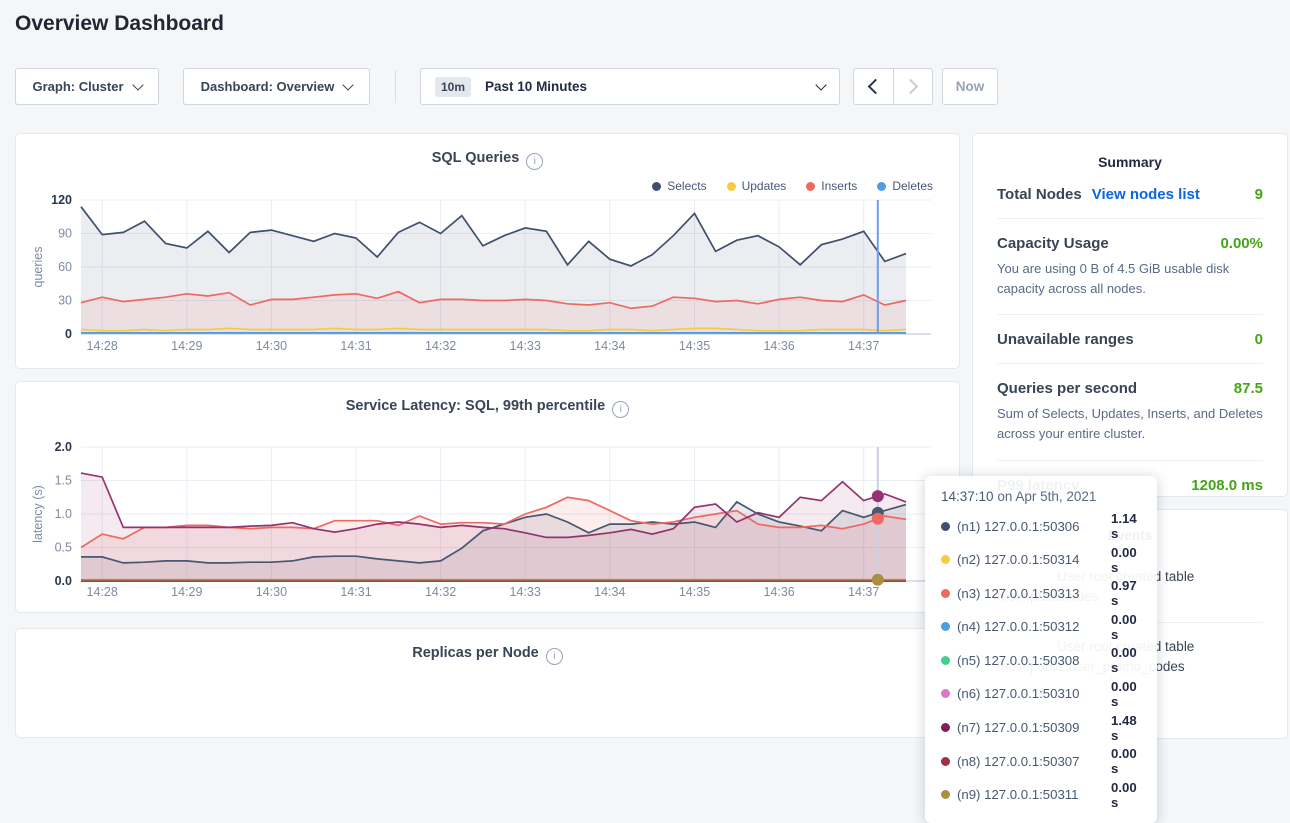 The height and width of the screenshot is (823, 1290). What do you see at coordinates (1065, 340) in the screenshot?
I see `unavailable-ranges-label: Unavailable ranges` at bounding box center [1065, 340].